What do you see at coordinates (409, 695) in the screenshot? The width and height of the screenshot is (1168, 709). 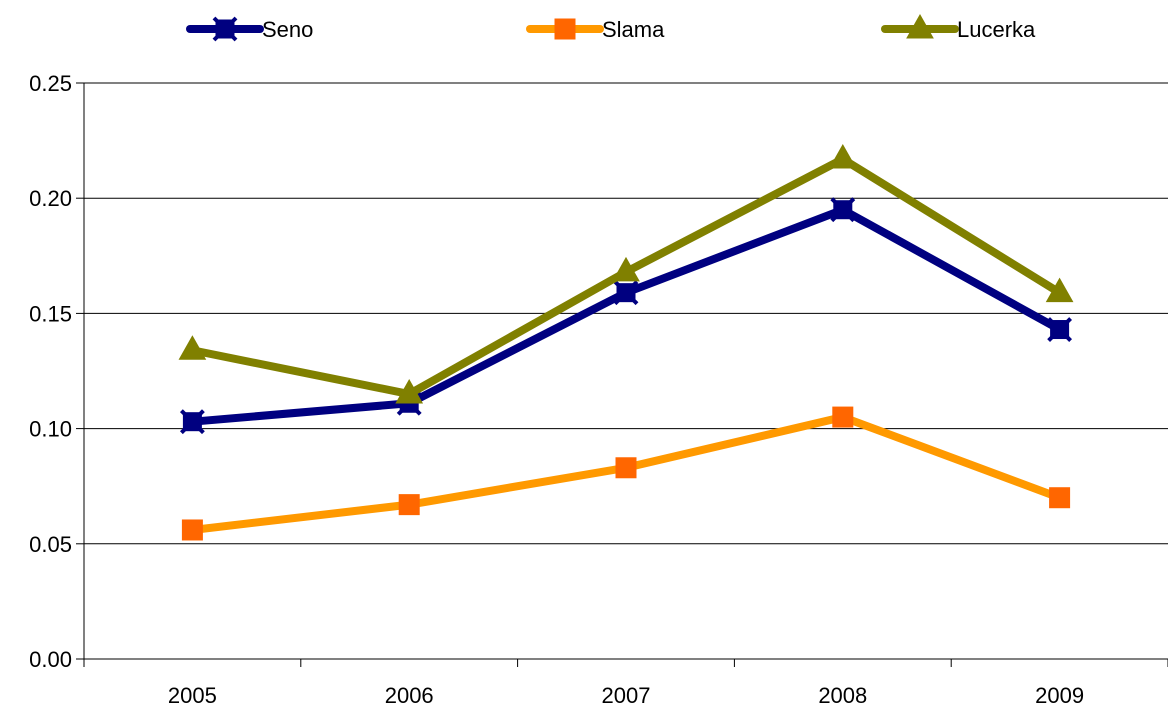 I see `x-tick-label: 2006` at bounding box center [409, 695].